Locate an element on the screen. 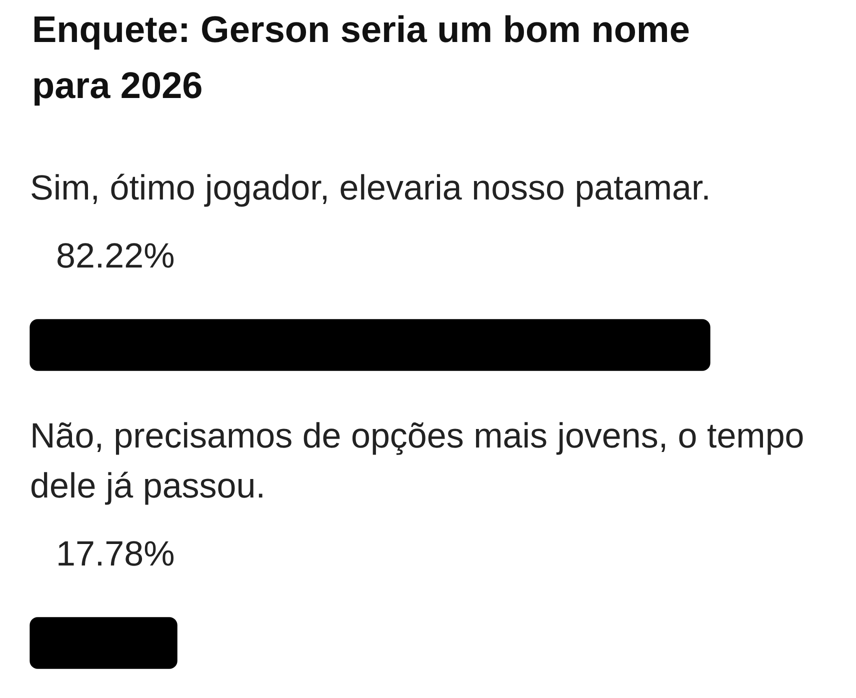  chart-title: Enquete: Gerson seria um bom nome para 2026 is located at coordinates (361, 58).